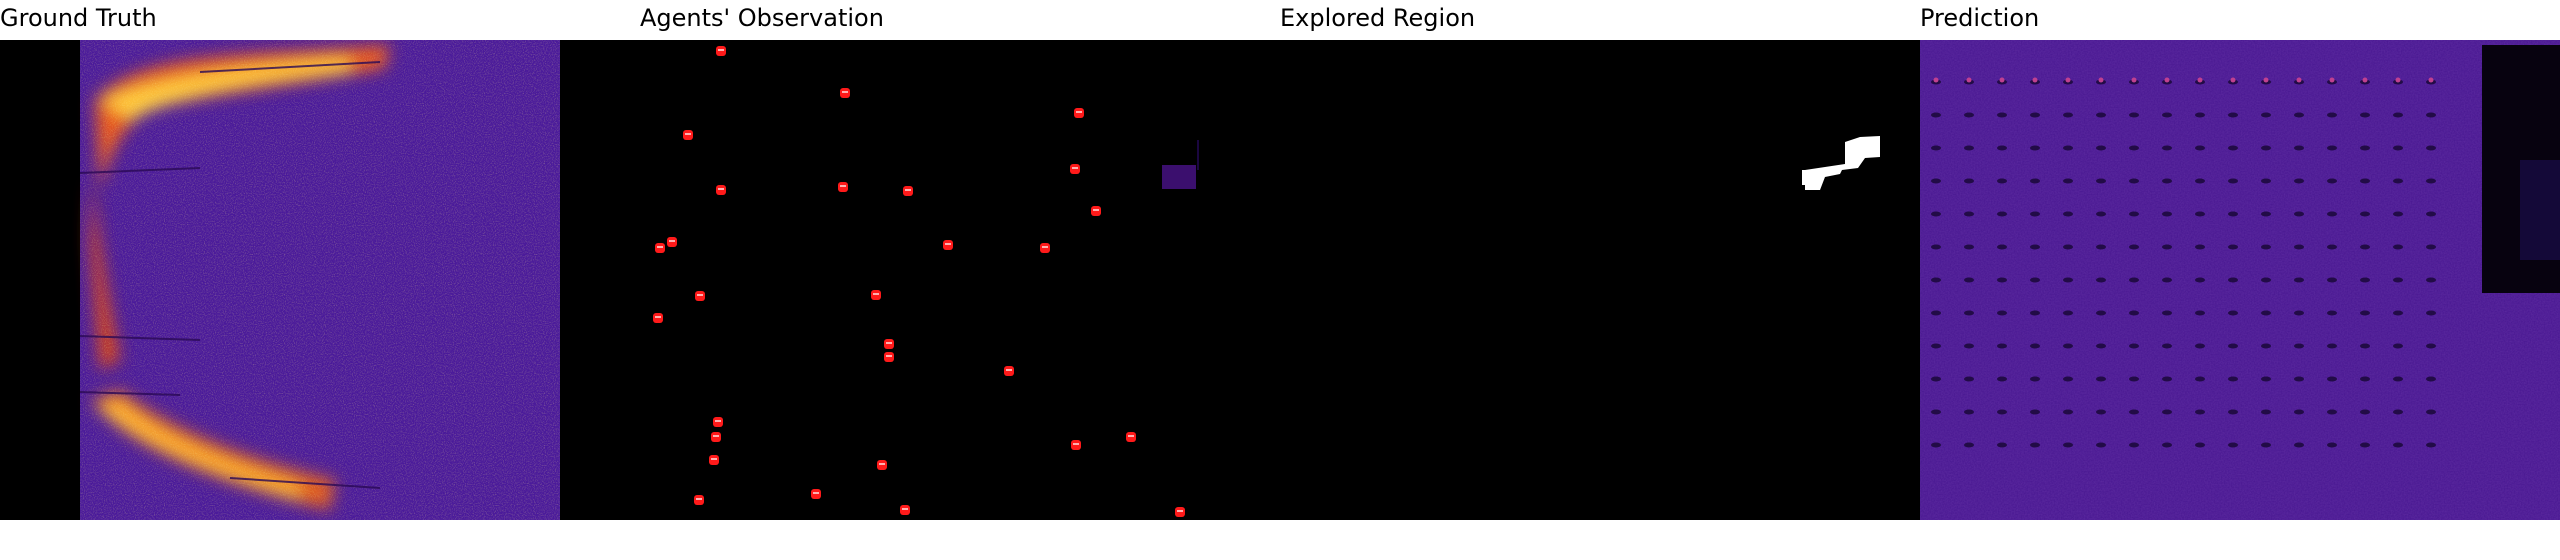 This screenshot has width=2560, height=560. Describe the element at coordinates (2183, 262) in the screenshot. I see `prediction-artifacts` at that location.